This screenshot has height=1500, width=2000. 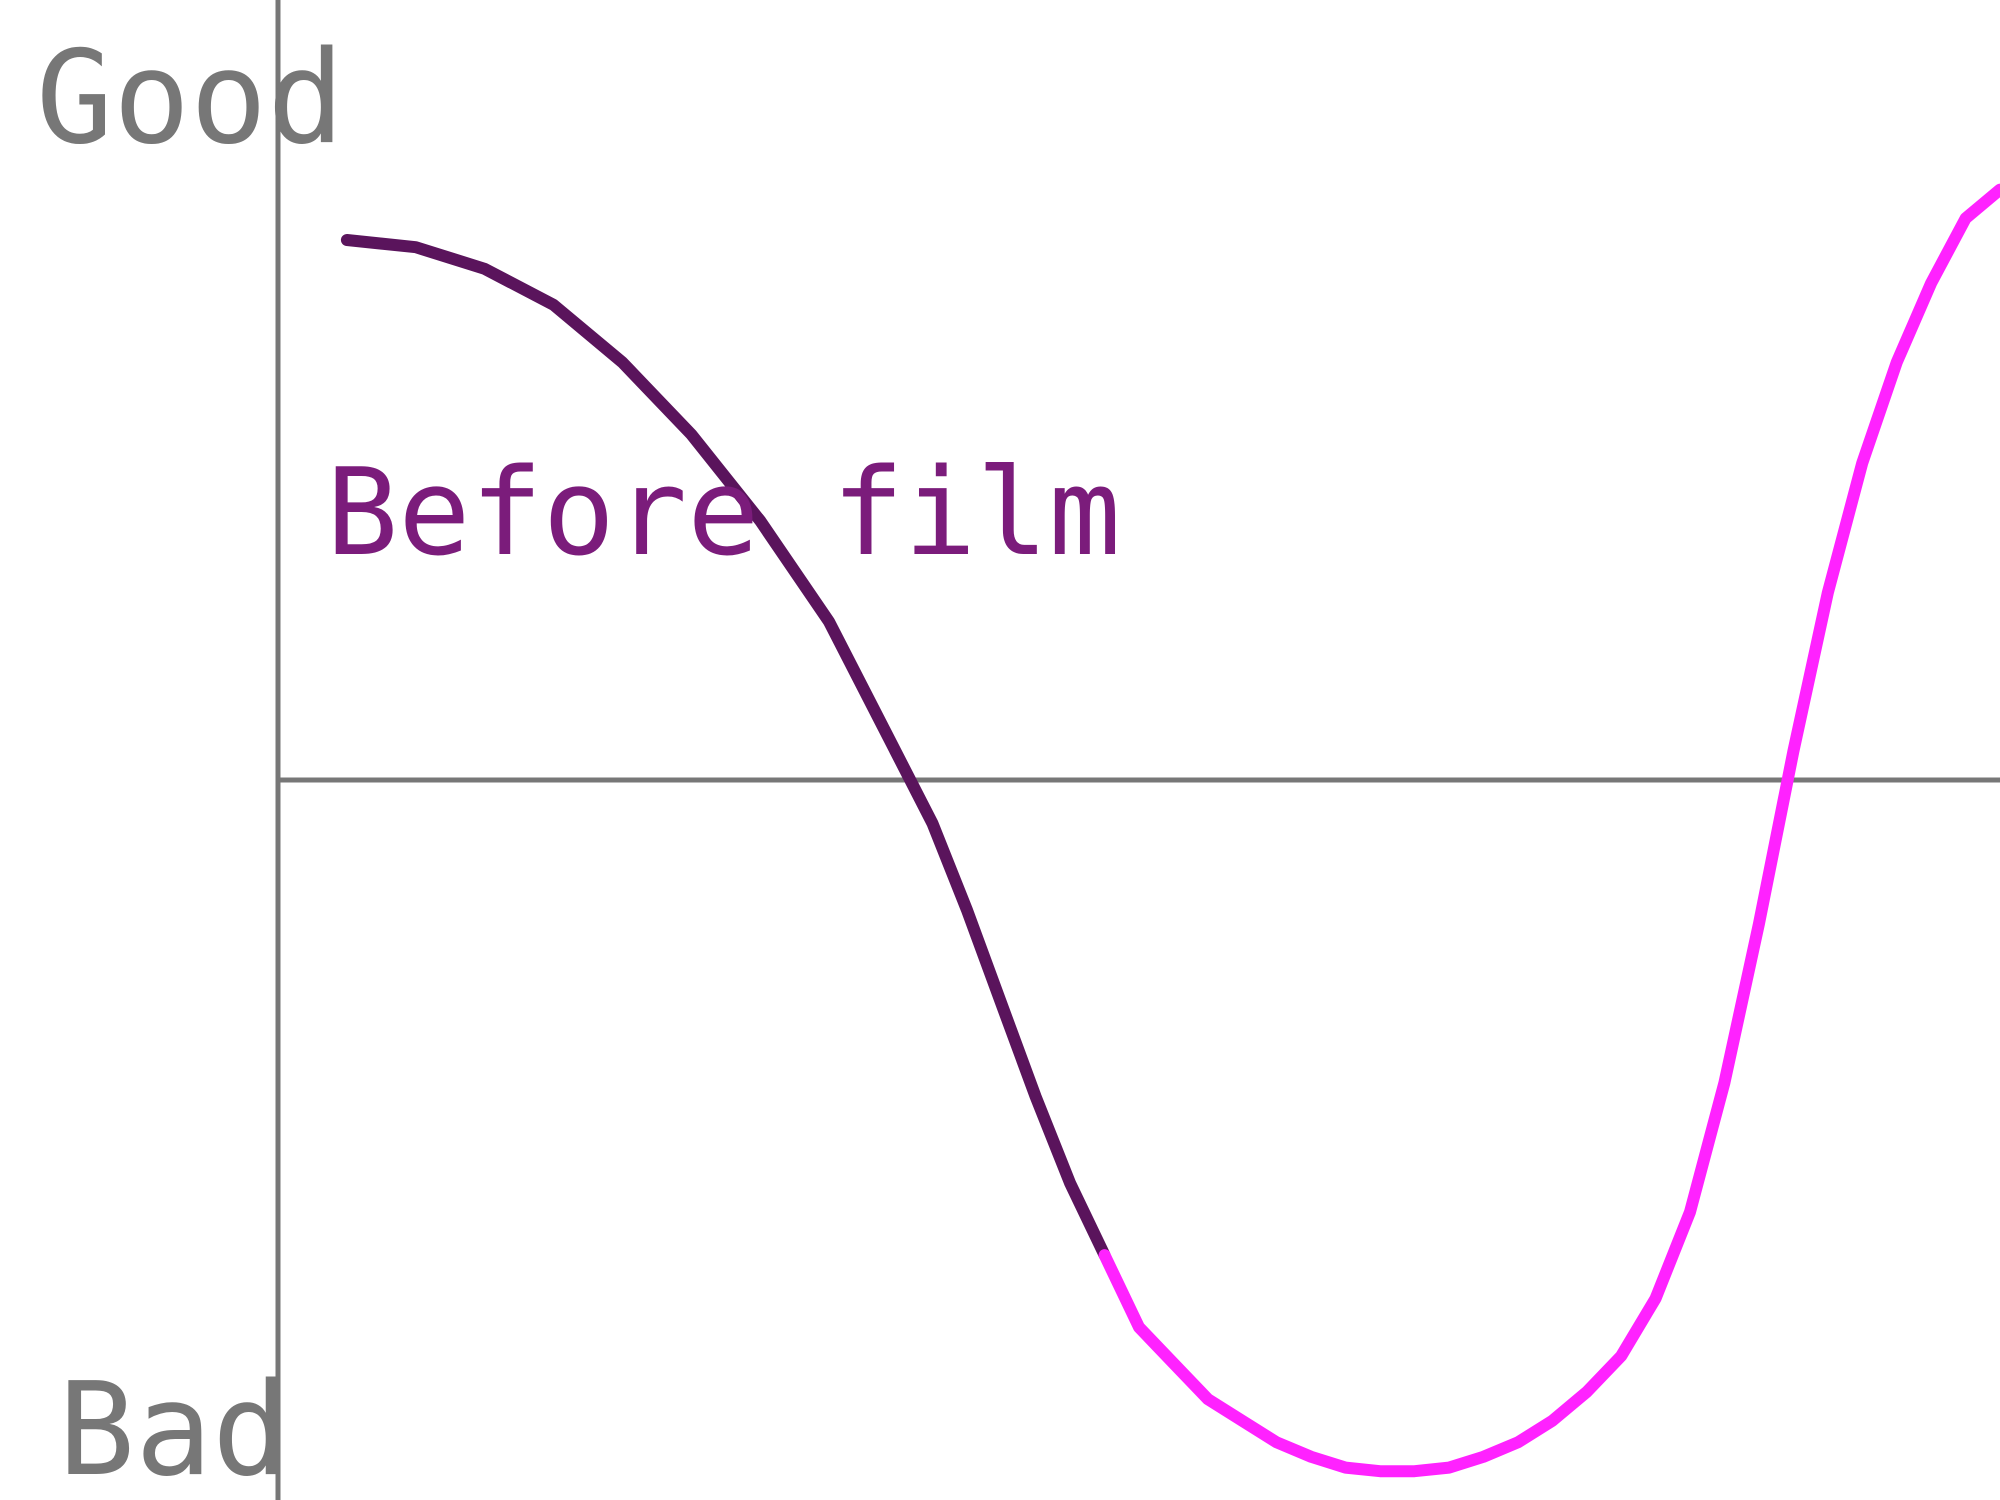 I want to click on y-axis-bottom-label: Bad, so click(x=173, y=1428).